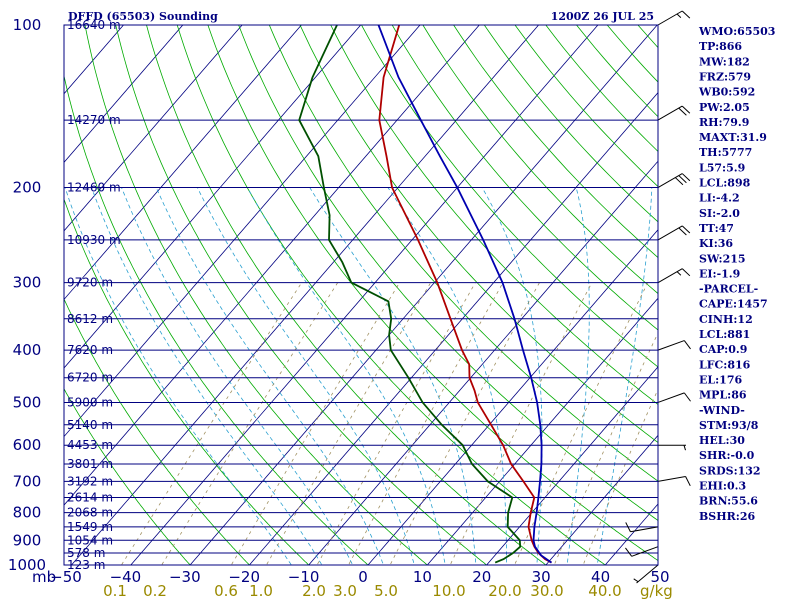 The height and width of the screenshot is (600, 800). Describe the element at coordinates (90, 425) in the screenshot. I see `height-label: 5140 m` at that location.